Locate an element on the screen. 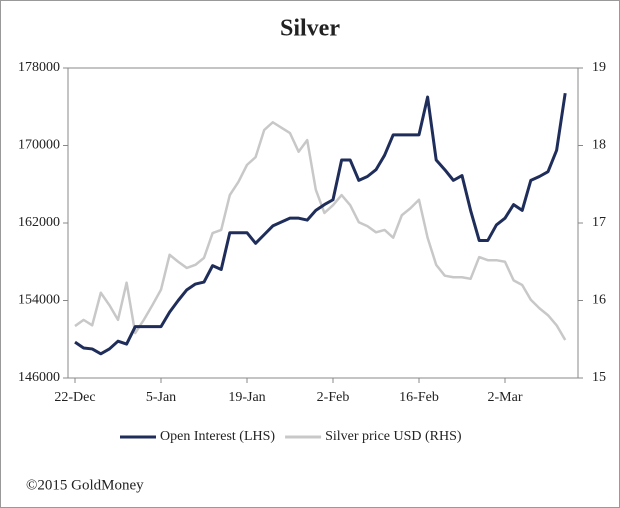  x-tick-label: 5-Jan is located at coordinates (161, 397).